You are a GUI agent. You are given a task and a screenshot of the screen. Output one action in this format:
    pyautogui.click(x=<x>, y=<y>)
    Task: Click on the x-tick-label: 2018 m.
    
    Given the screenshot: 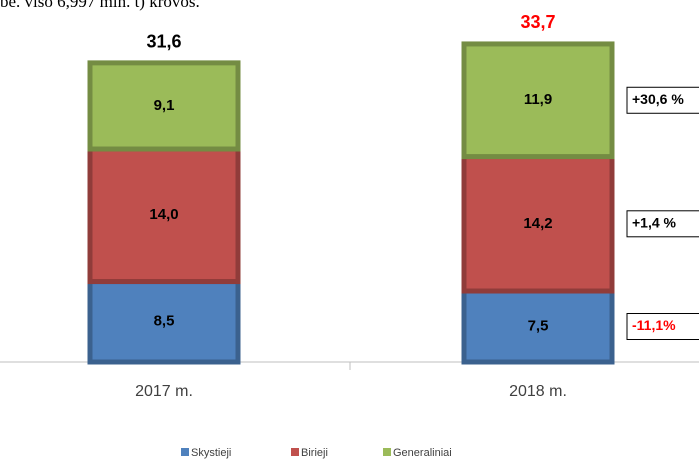 What is the action you would take?
    pyautogui.click(x=538, y=391)
    